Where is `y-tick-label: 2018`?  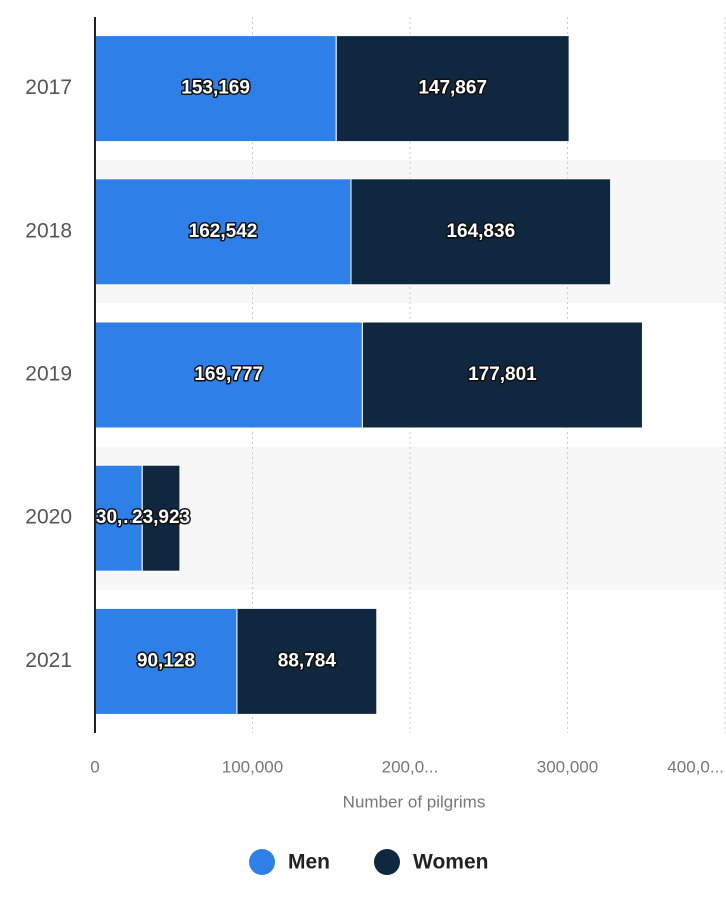 y-tick-label: 2018 is located at coordinates (48, 230).